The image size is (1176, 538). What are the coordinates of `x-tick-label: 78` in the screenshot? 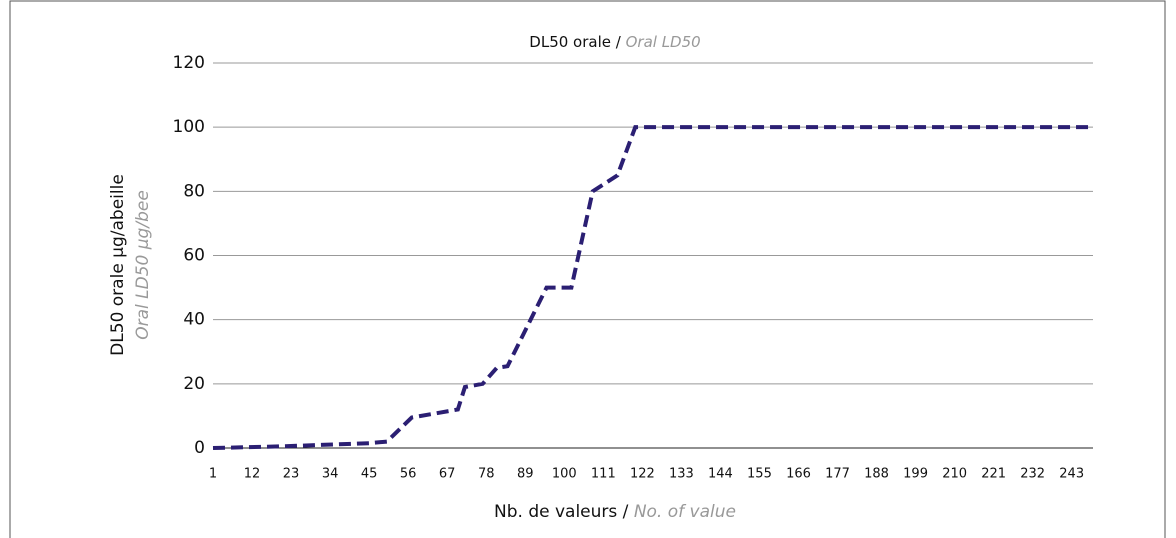 It's located at (486, 474).